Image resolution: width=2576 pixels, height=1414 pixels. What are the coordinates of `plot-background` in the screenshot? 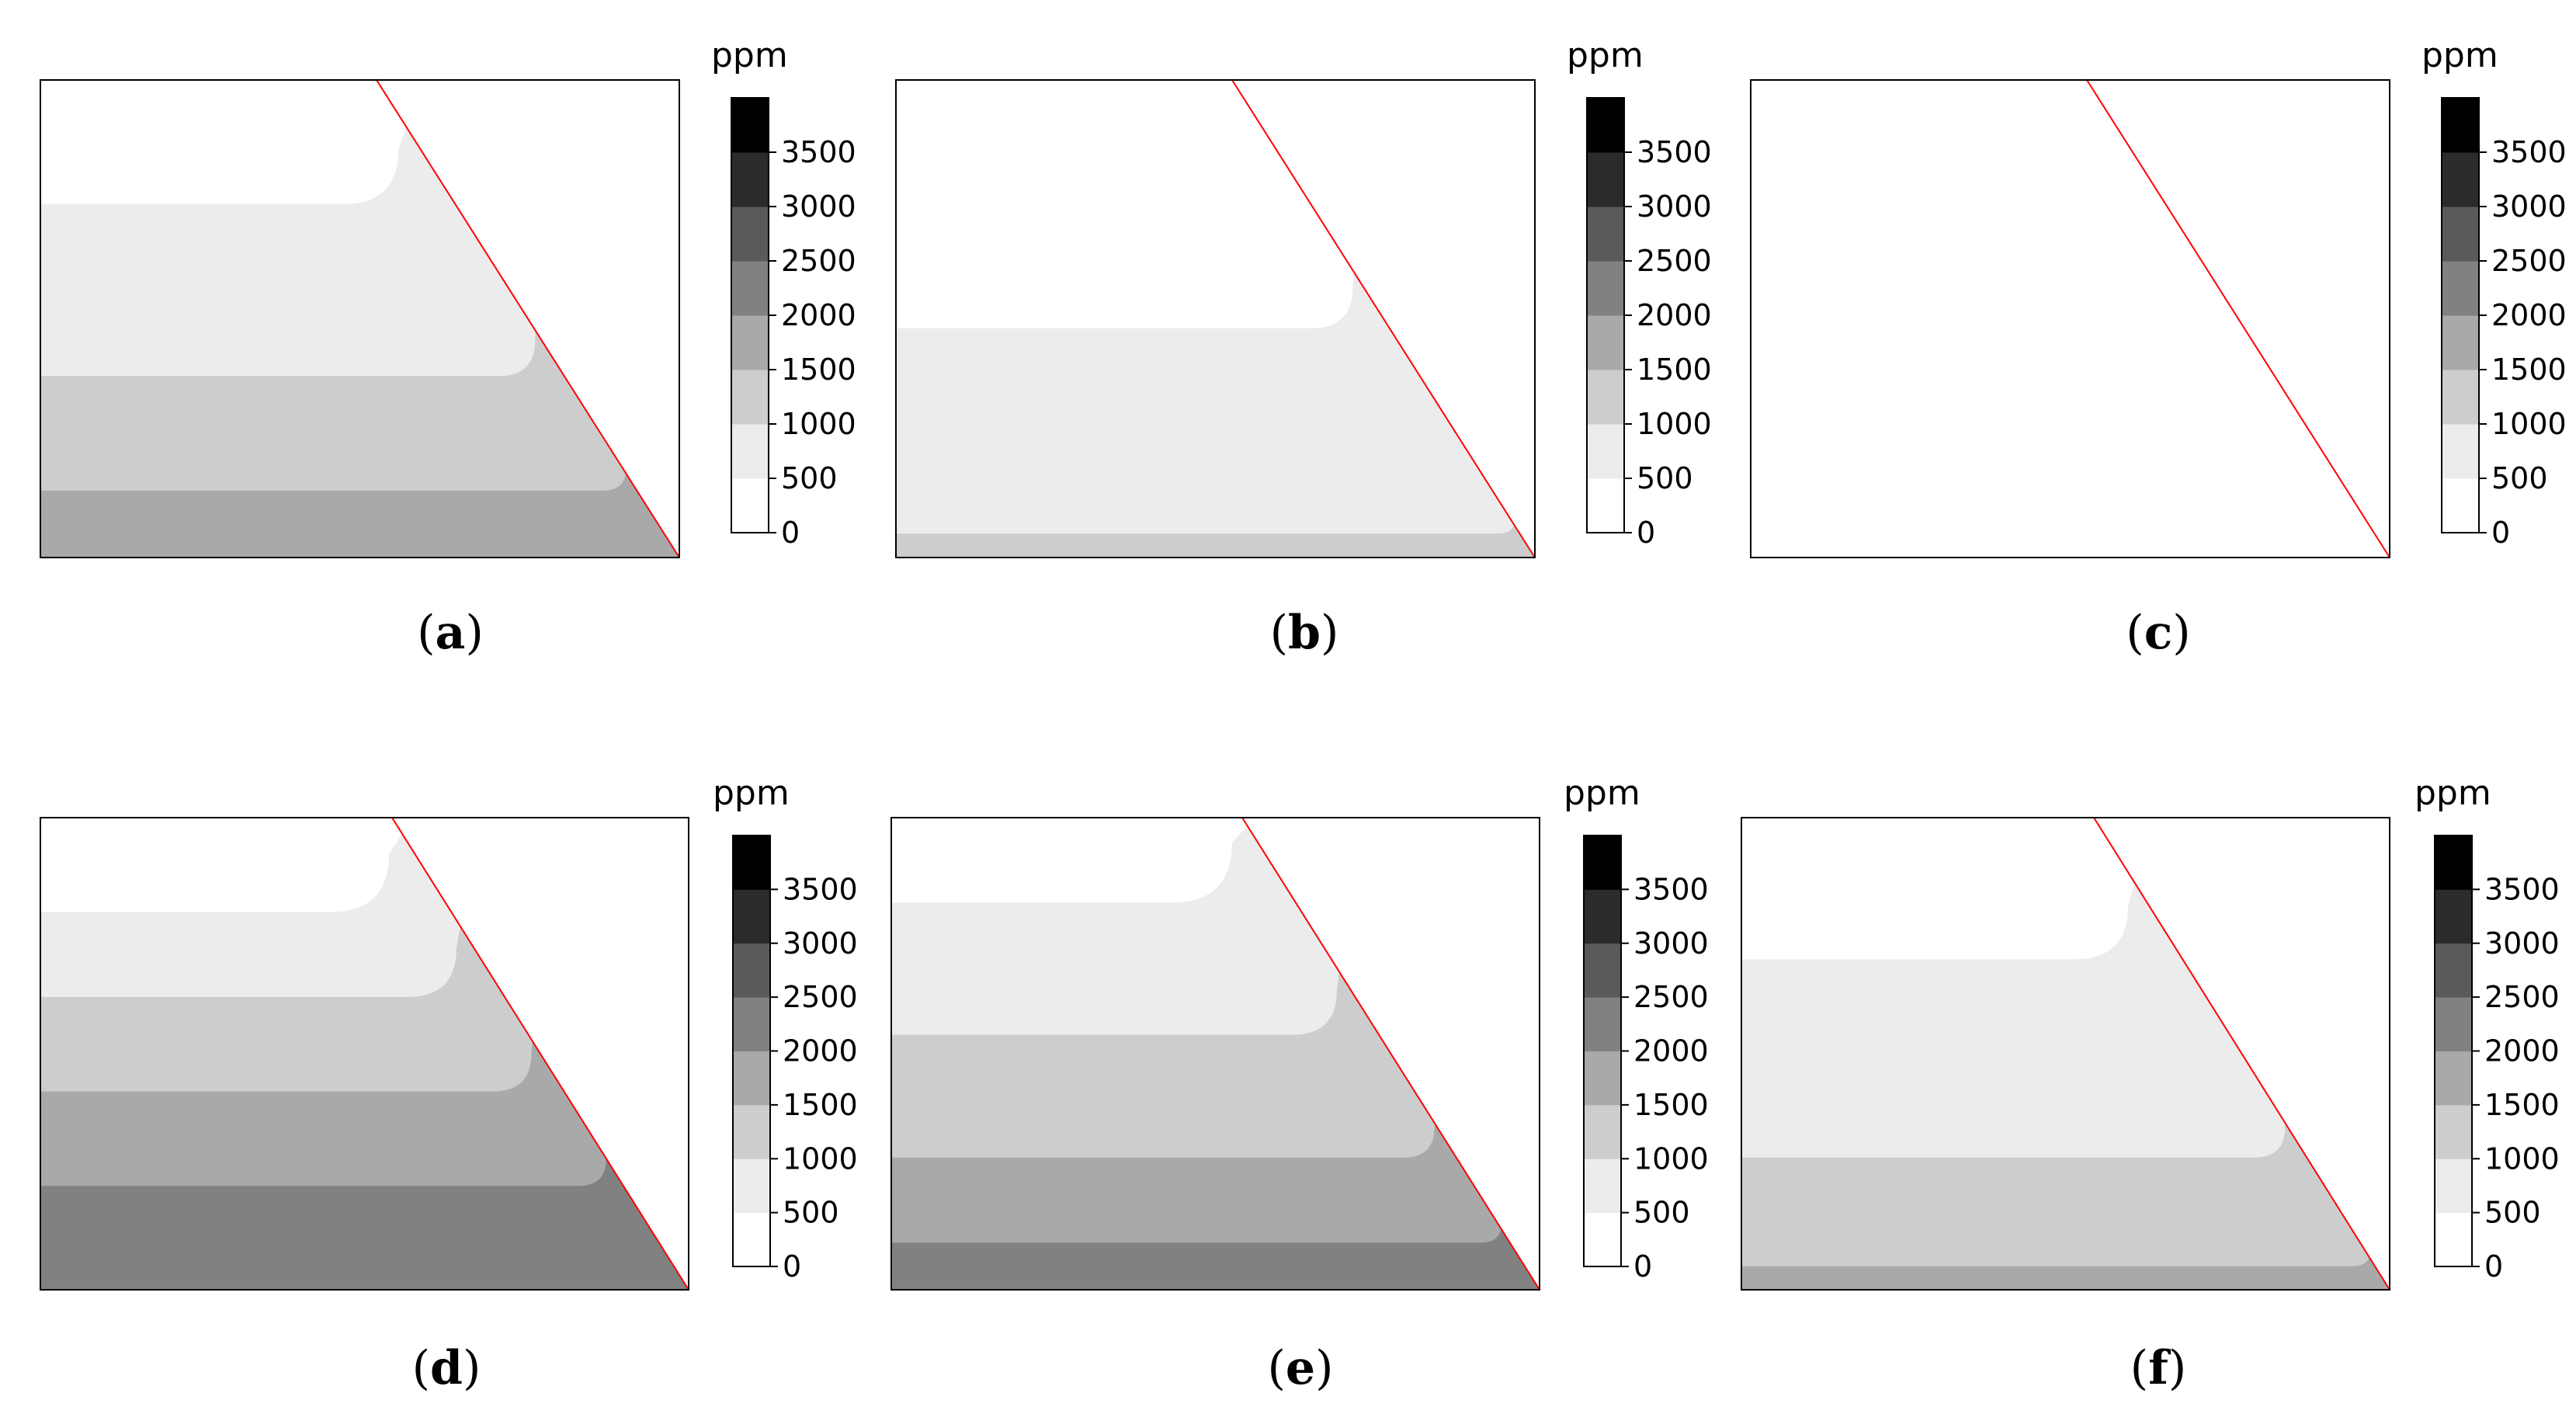 It's located at (2070, 319).